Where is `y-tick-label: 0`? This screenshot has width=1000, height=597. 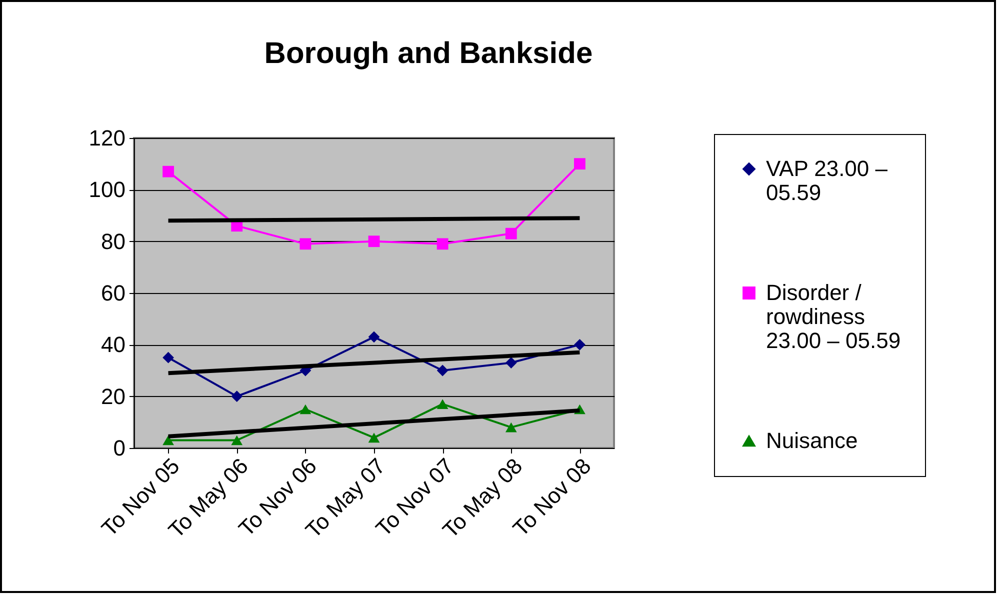
y-tick-label: 0 is located at coordinates (119, 448).